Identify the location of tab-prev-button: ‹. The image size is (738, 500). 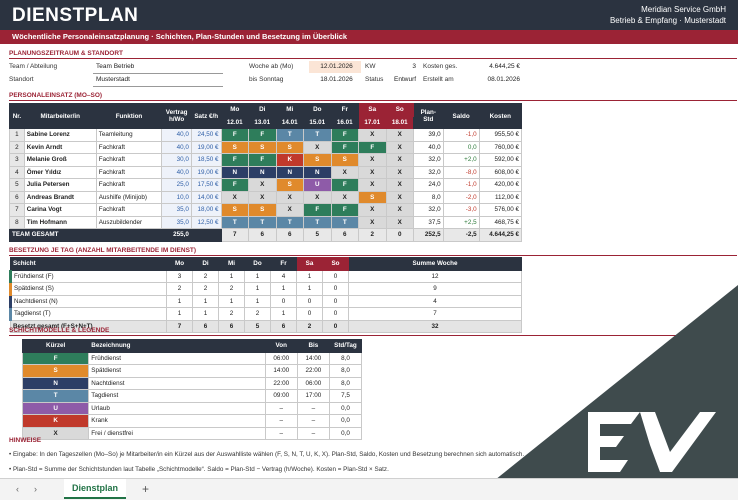
(17, 489).